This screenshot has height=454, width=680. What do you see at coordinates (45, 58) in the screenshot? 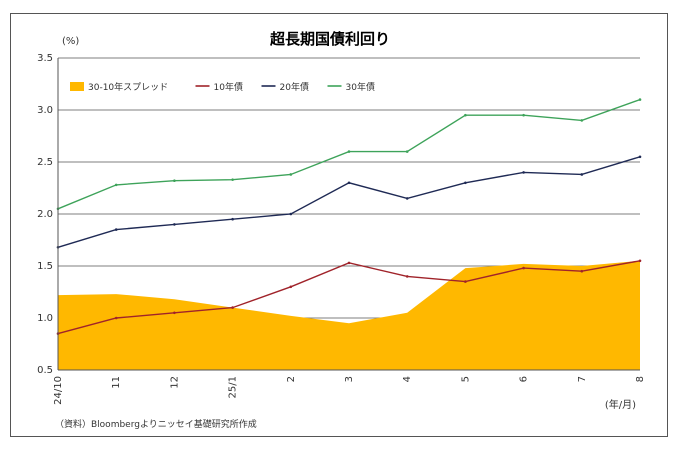
I see `y-tick-label: 3.5` at bounding box center [45, 58].